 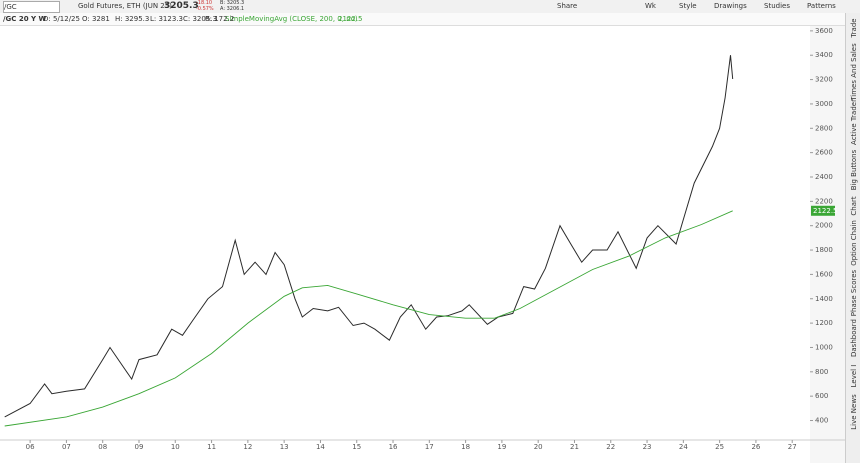 What do you see at coordinates (824, 55) in the screenshot?
I see `y-tick-label: 3400` at bounding box center [824, 55].